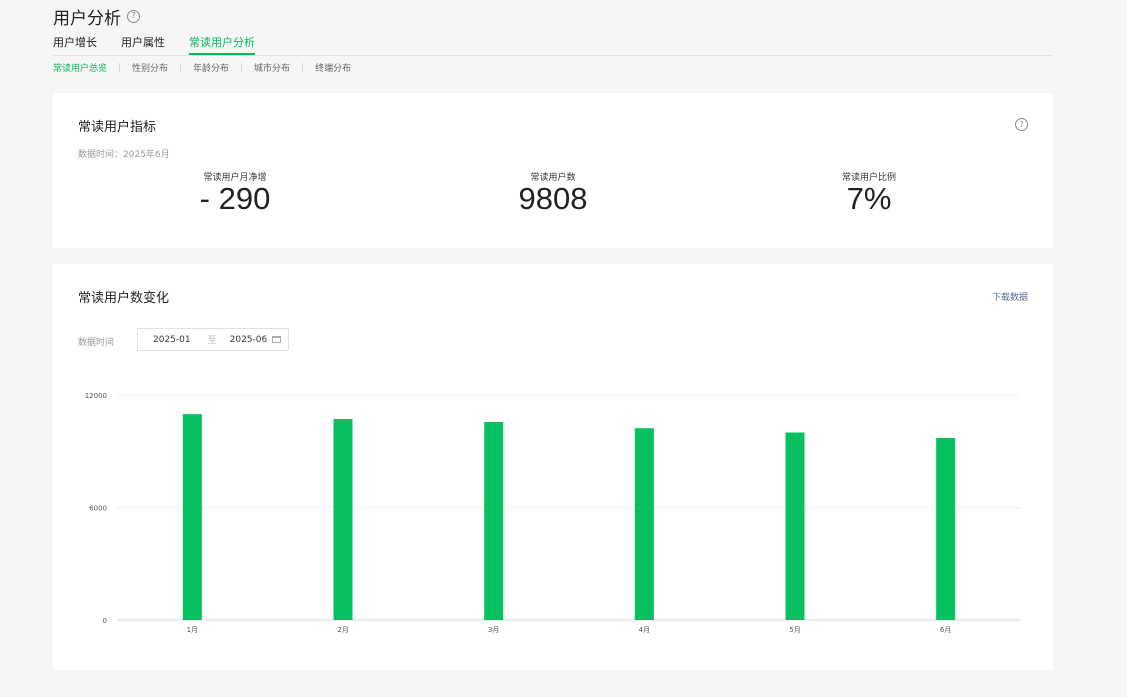 This screenshot has height=697, width=1127. Describe the element at coordinates (644, 630) in the screenshot. I see `x-tick-label: 4月` at that location.